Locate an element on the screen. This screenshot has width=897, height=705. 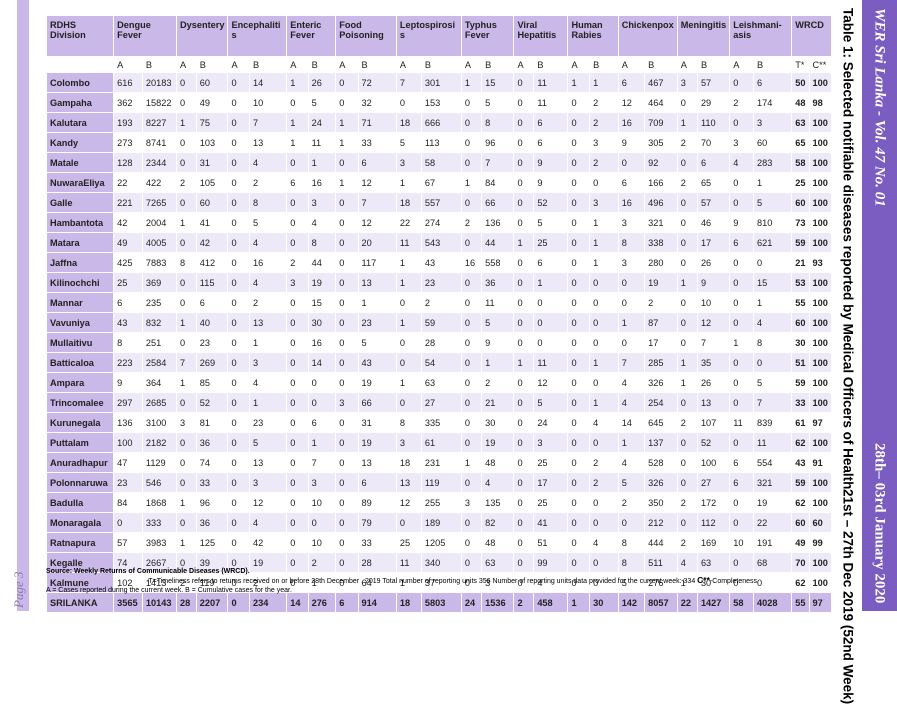
table-cell: 19 is located at coordinates (377, 382).